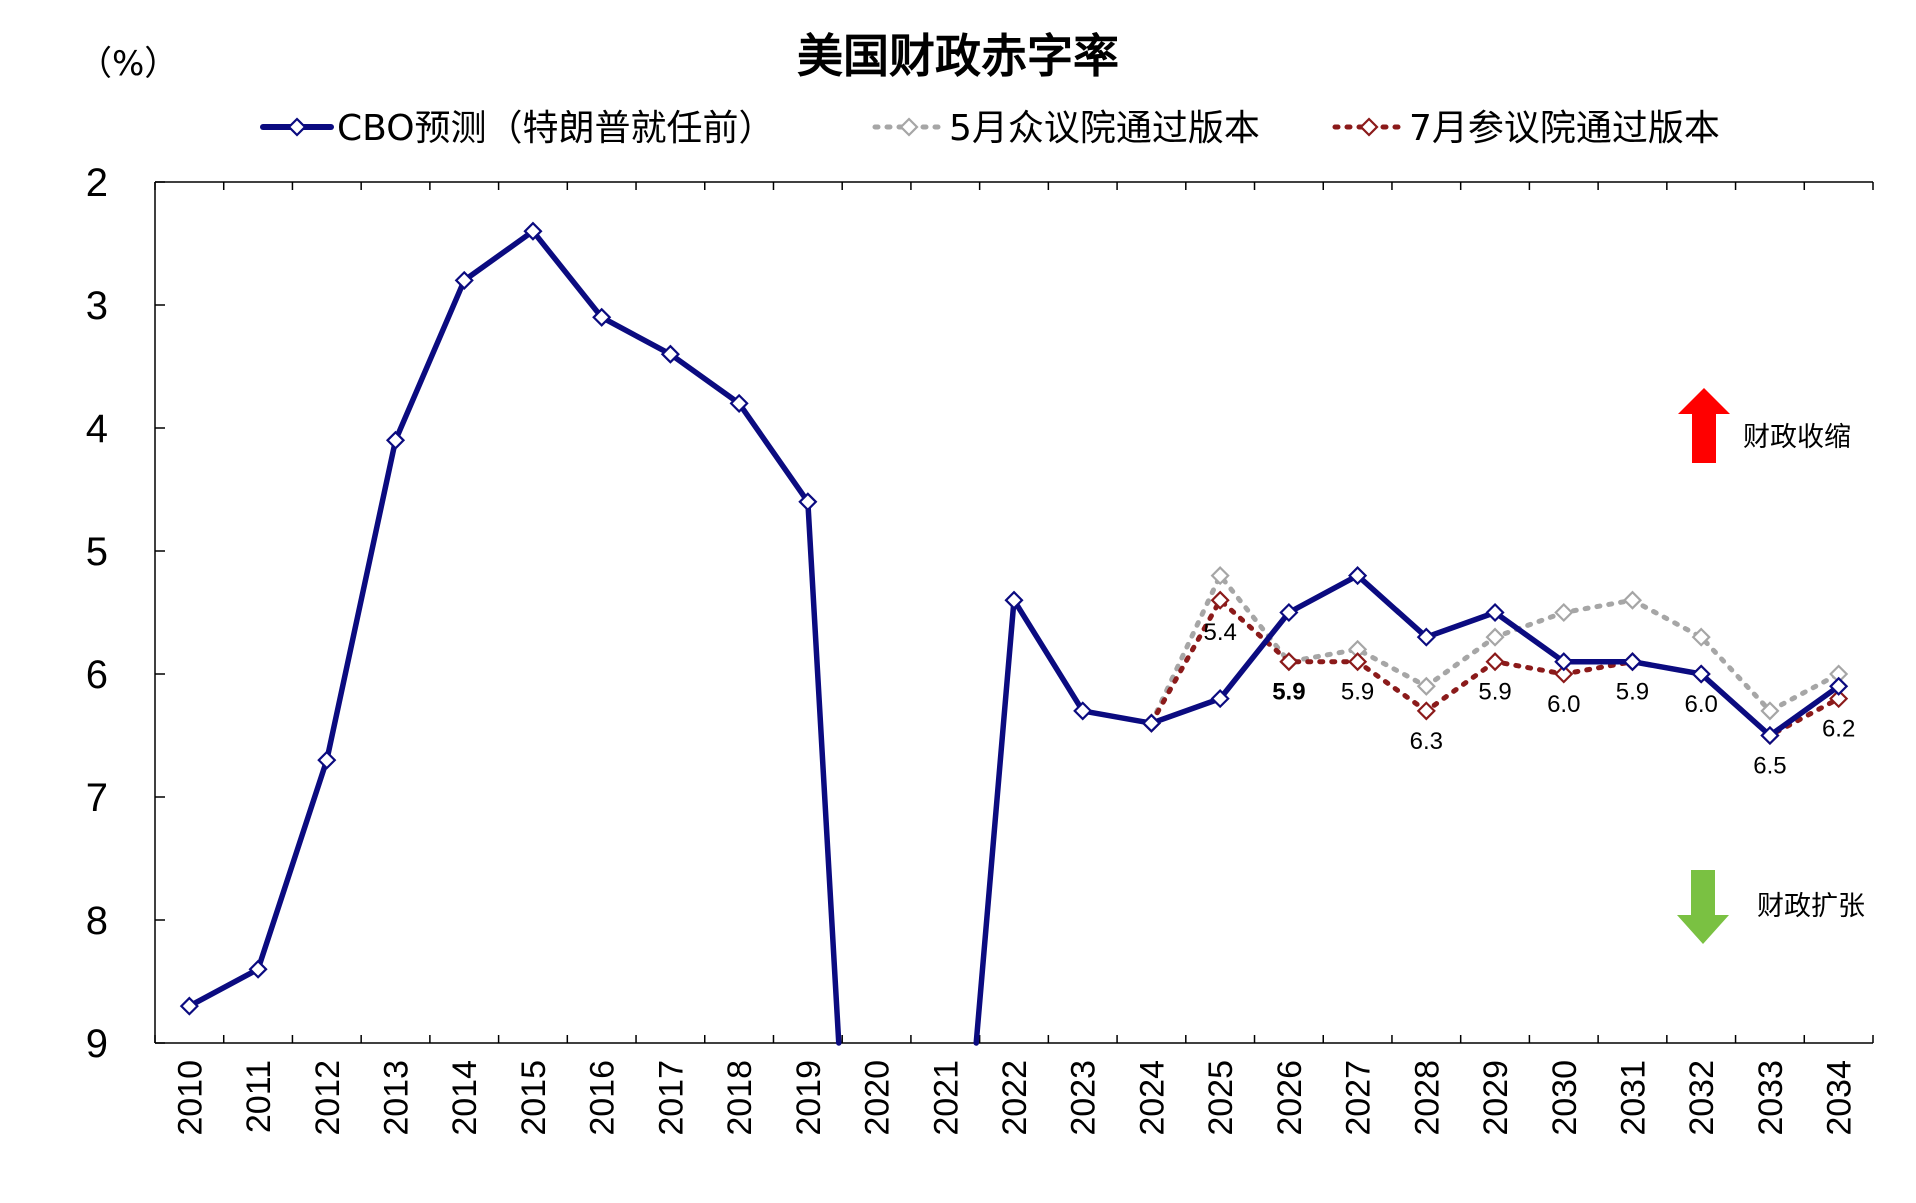  I want to click on chart-title: 美国财政赤字率, so click(958, 56).